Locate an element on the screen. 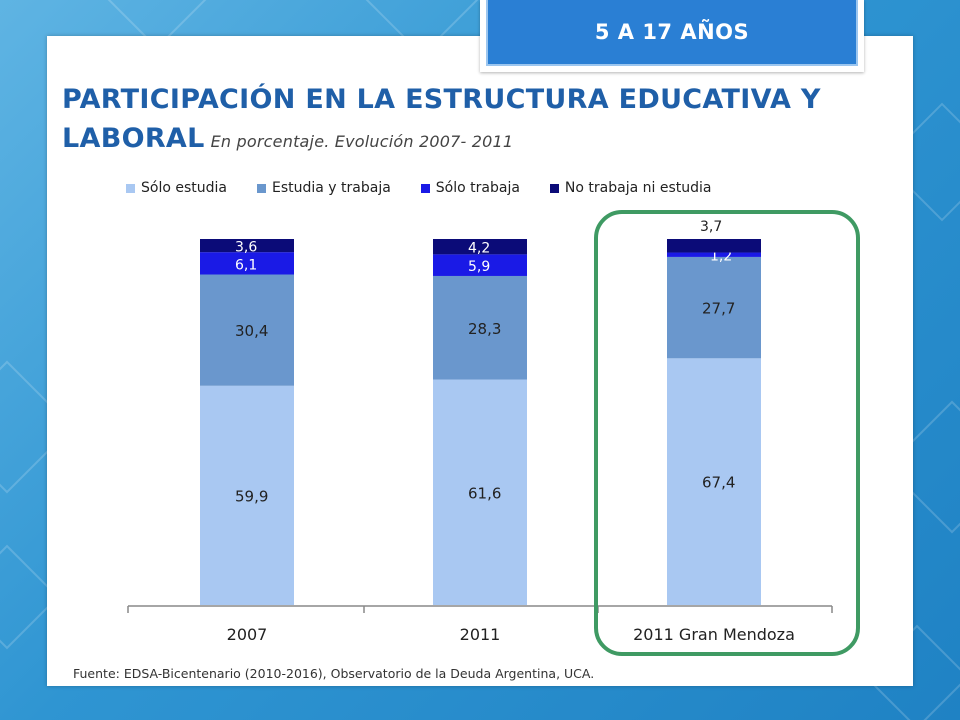 This screenshot has height=720, width=960. legend-label: Sólo estudia is located at coordinates (184, 188).